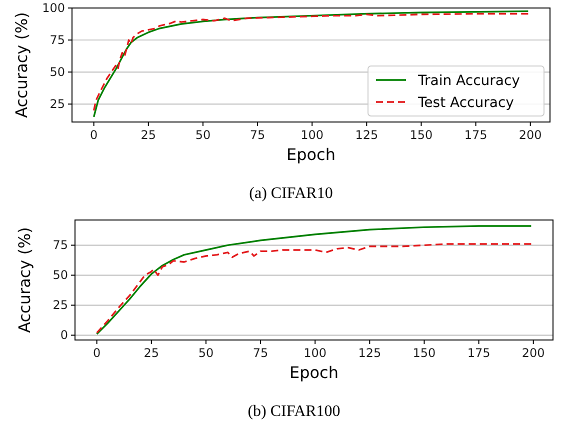  What do you see at coordinates (468, 81) in the screenshot?
I see `legend-label: Train Accuracy` at bounding box center [468, 81].